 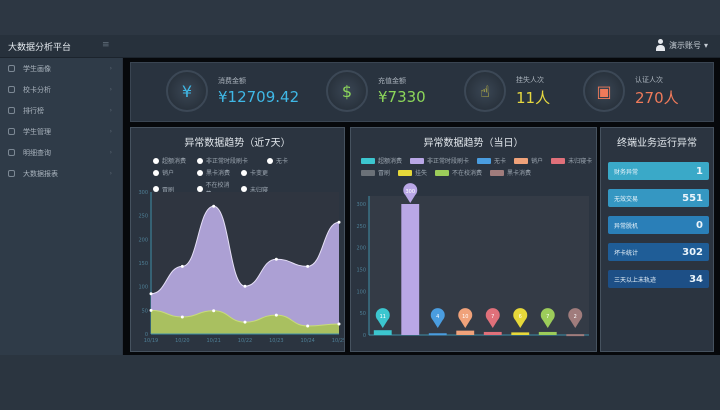 What do you see at coordinates (361, 271) in the screenshot?
I see `y-tick-label: 150` at bounding box center [361, 271].